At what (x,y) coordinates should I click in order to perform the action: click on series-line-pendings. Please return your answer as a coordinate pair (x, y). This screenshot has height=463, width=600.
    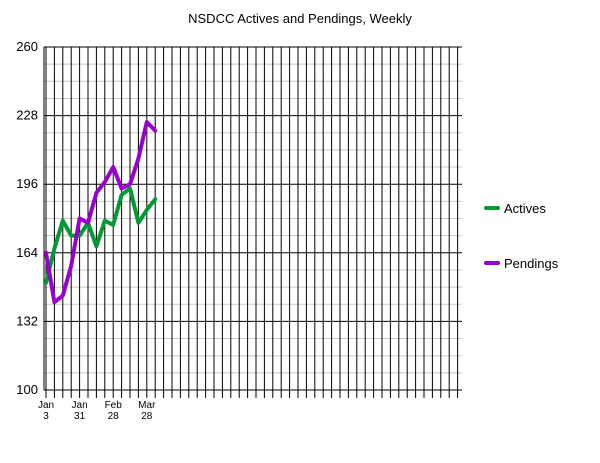
    Looking at the image, I should click on (101, 212).